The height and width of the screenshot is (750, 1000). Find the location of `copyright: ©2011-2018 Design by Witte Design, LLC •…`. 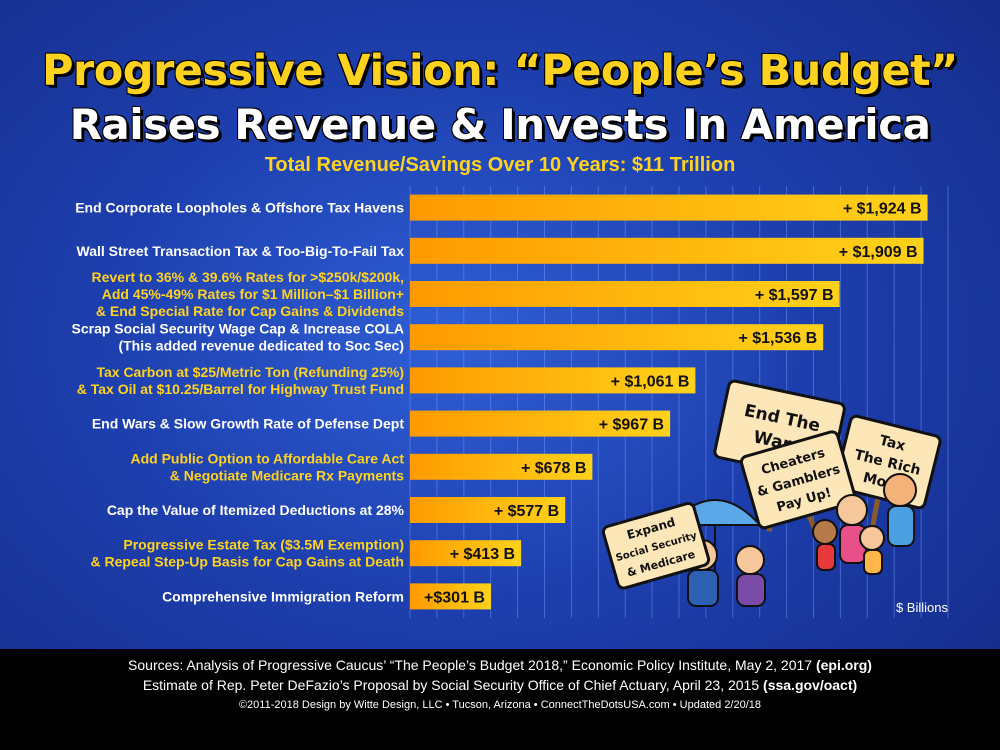

copyright: ©2011-2018 Design by Witte Design, LLC •… is located at coordinates (500, 705).